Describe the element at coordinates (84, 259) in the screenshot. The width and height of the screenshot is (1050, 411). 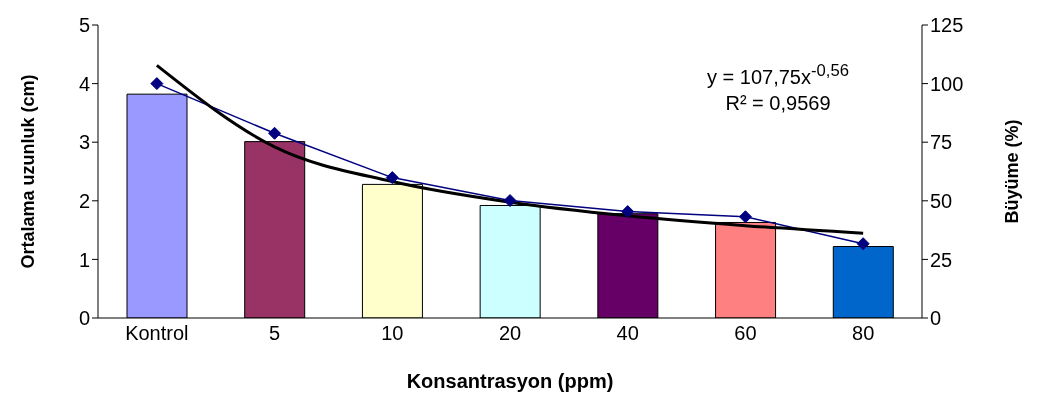
I see `y-tick-label: 1` at that location.